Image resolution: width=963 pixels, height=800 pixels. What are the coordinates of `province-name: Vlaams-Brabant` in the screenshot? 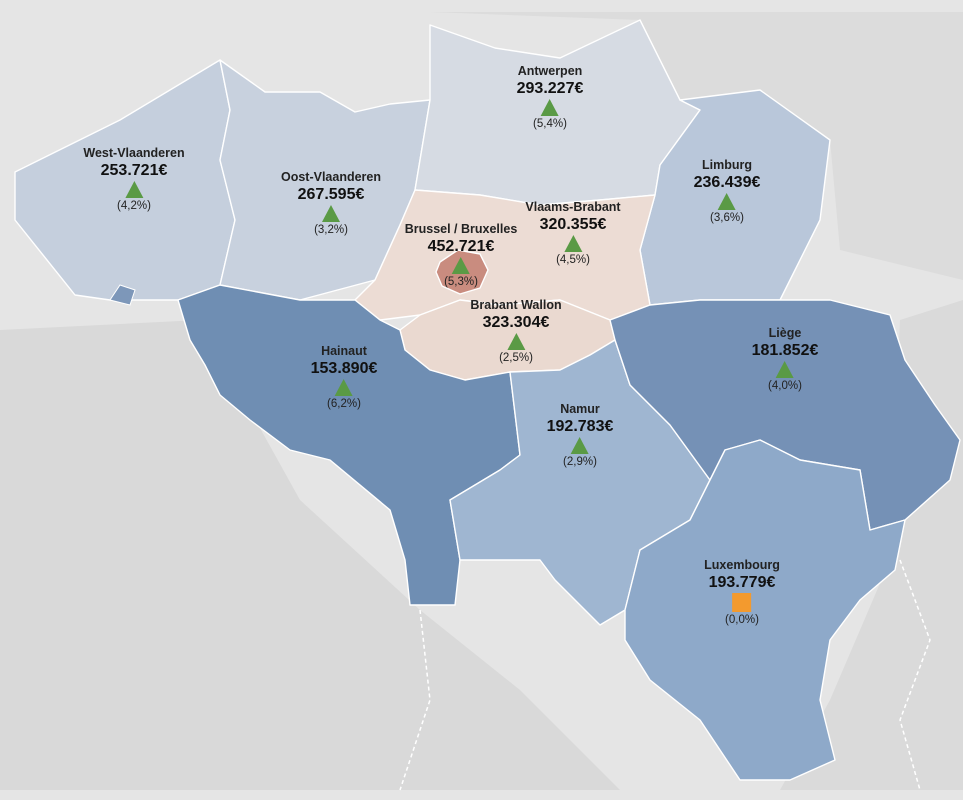 It's located at (573, 207).